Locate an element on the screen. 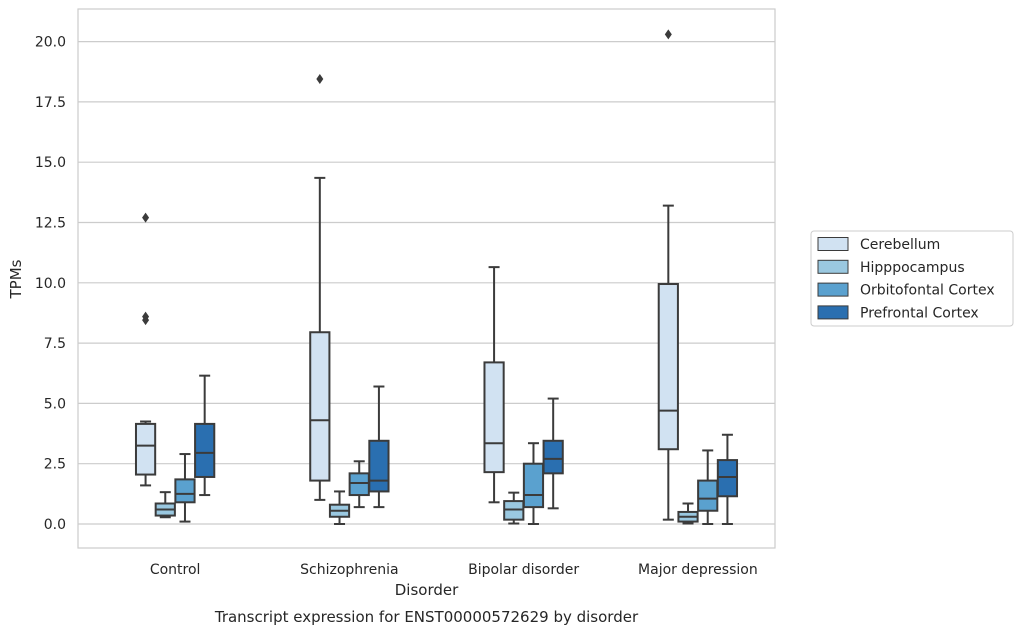  x-axis-label: Disorder is located at coordinates (427, 590).